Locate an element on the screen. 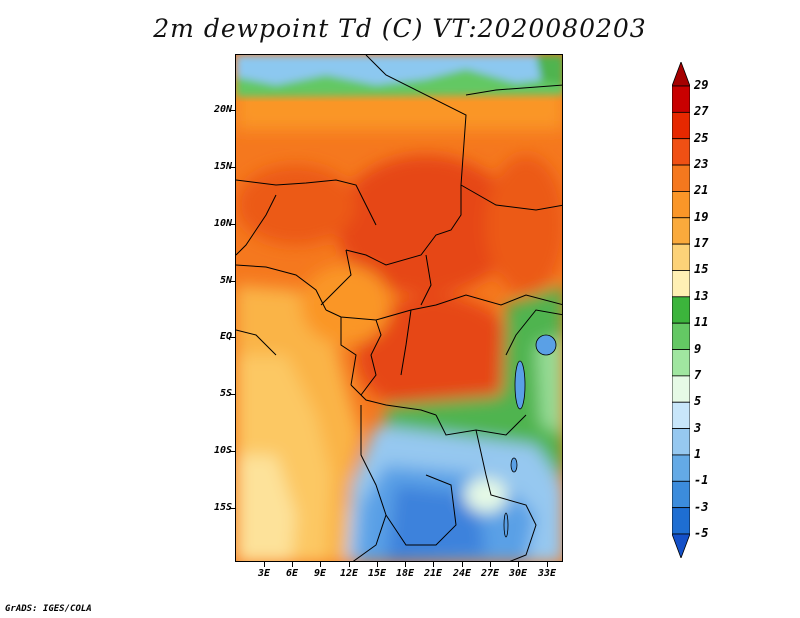 Image resolution: width=800 pixels, height=618 pixels. colorbar is located at coordinates (681, 310).